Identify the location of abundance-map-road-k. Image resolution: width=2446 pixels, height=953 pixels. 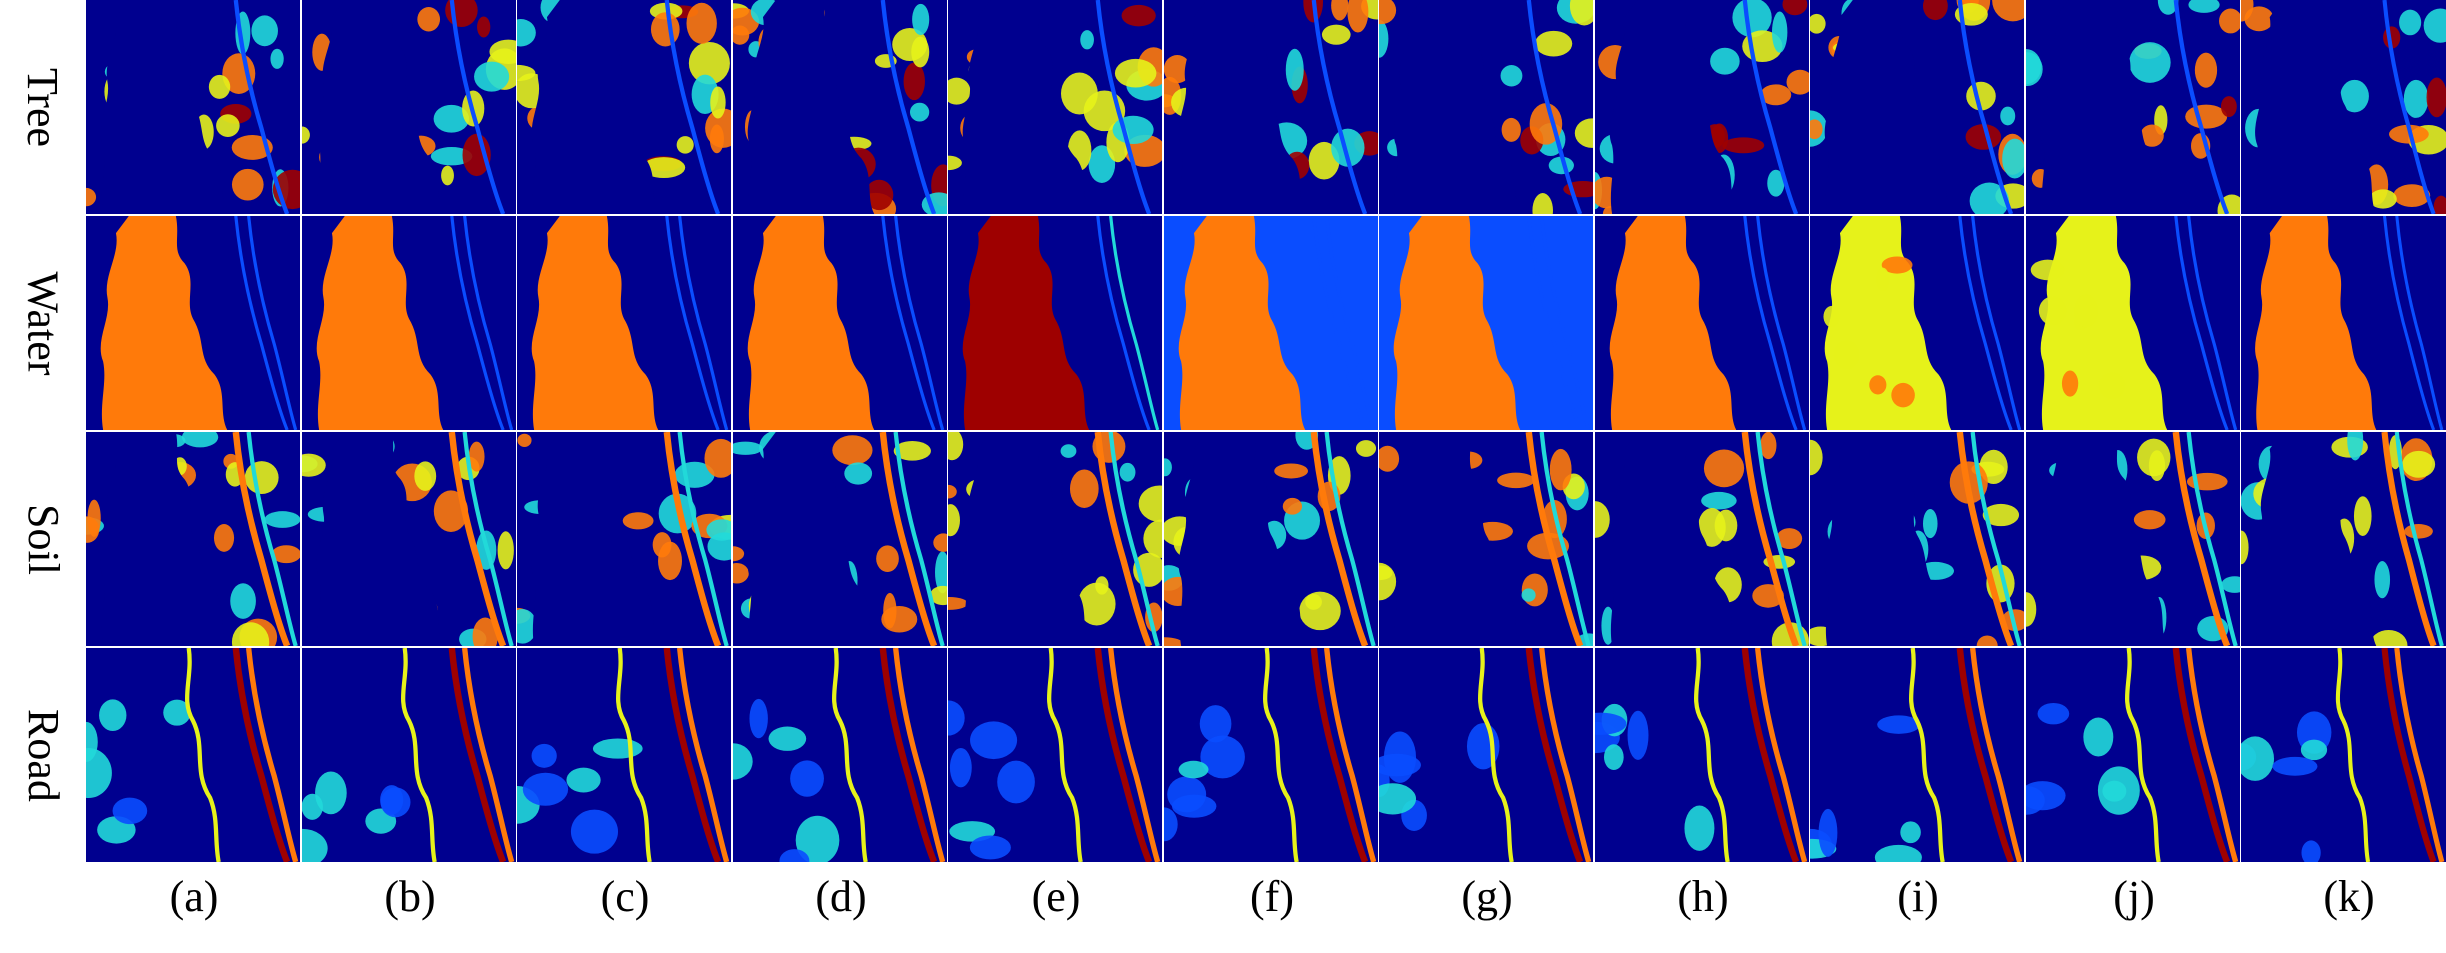
(2343, 755).